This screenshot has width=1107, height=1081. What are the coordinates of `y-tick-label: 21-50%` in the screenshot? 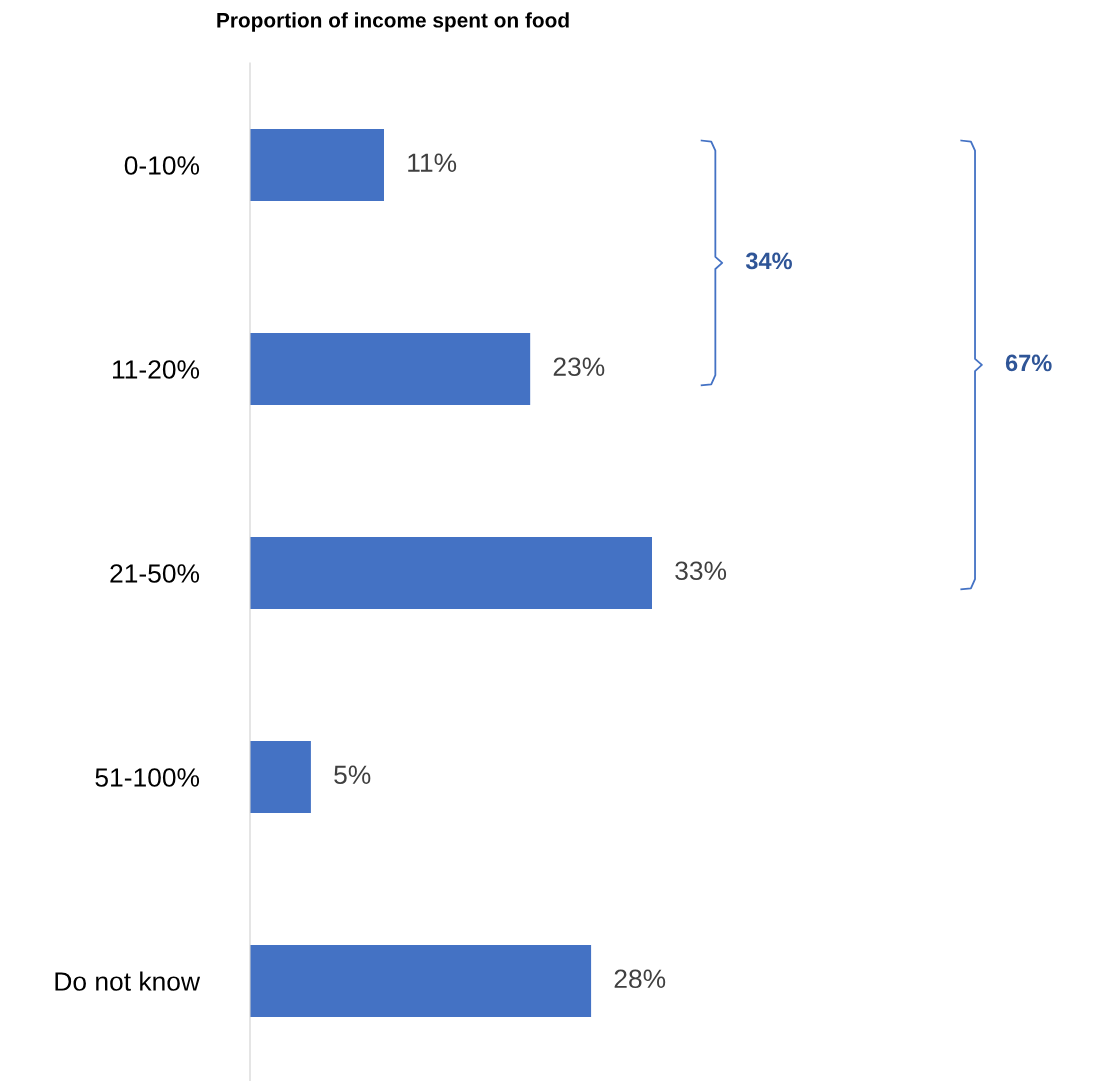 It's located at (155, 573).